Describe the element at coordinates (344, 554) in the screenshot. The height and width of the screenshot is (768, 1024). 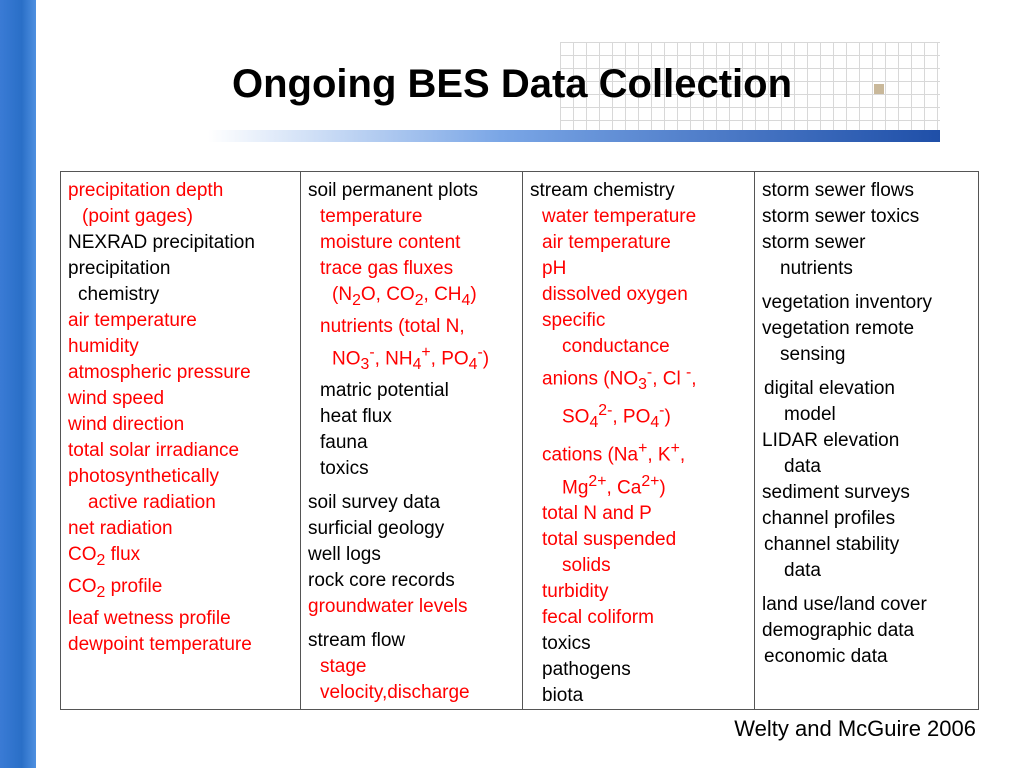
I see `list-item: well logs` at that location.